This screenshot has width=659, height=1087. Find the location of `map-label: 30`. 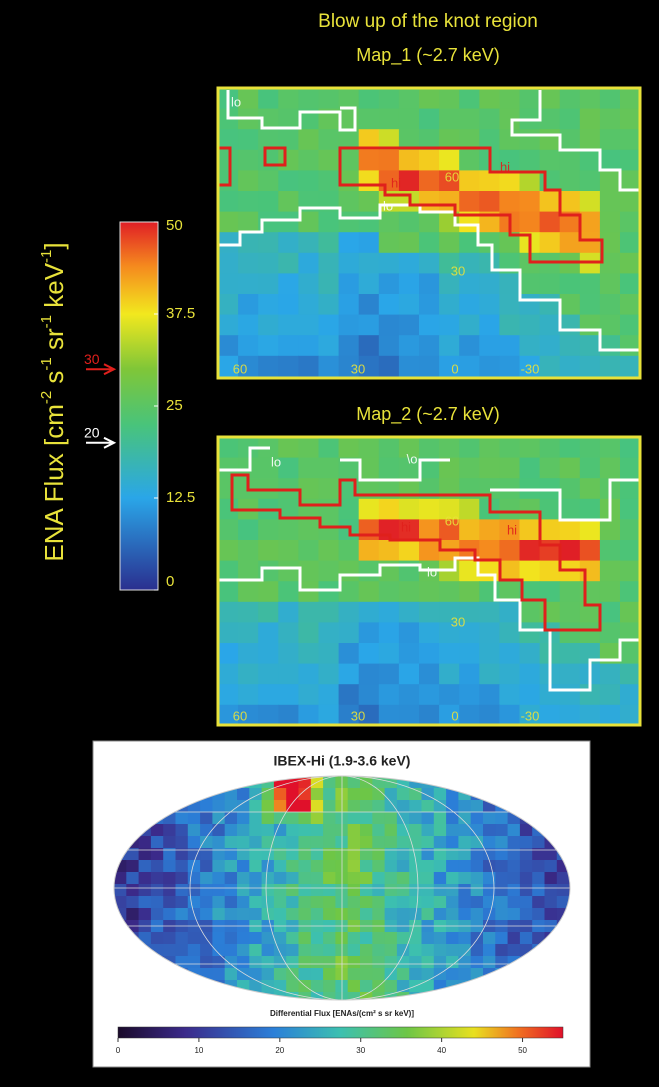

map-label: 30 is located at coordinates (358, 368).